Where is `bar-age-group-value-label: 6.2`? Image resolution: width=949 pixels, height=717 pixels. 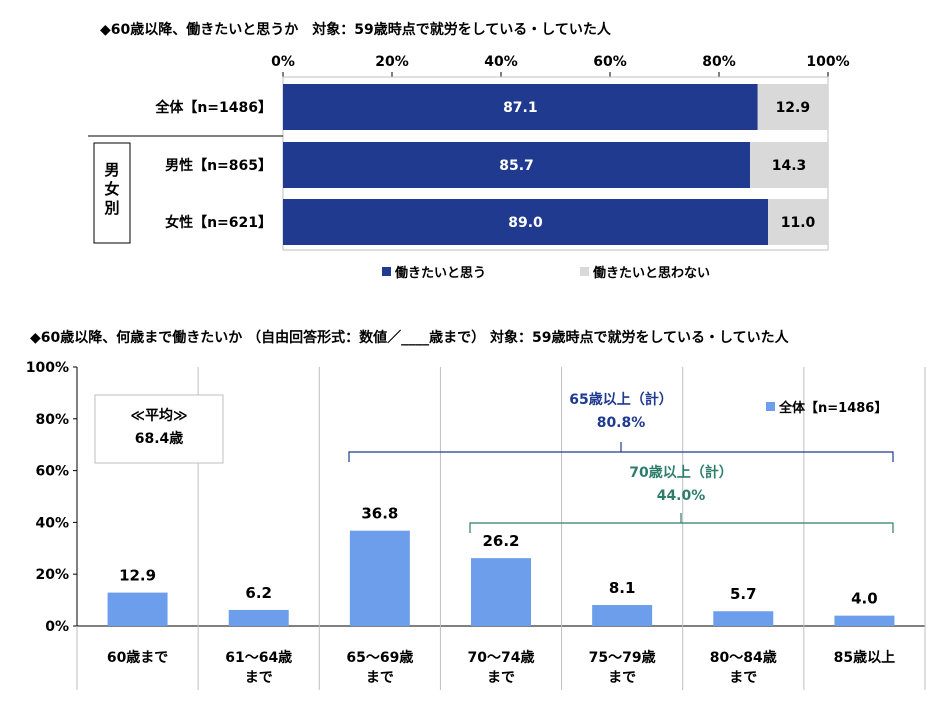
bar-age-group-value-label: 6.2 is located at coordinates (258, 593).